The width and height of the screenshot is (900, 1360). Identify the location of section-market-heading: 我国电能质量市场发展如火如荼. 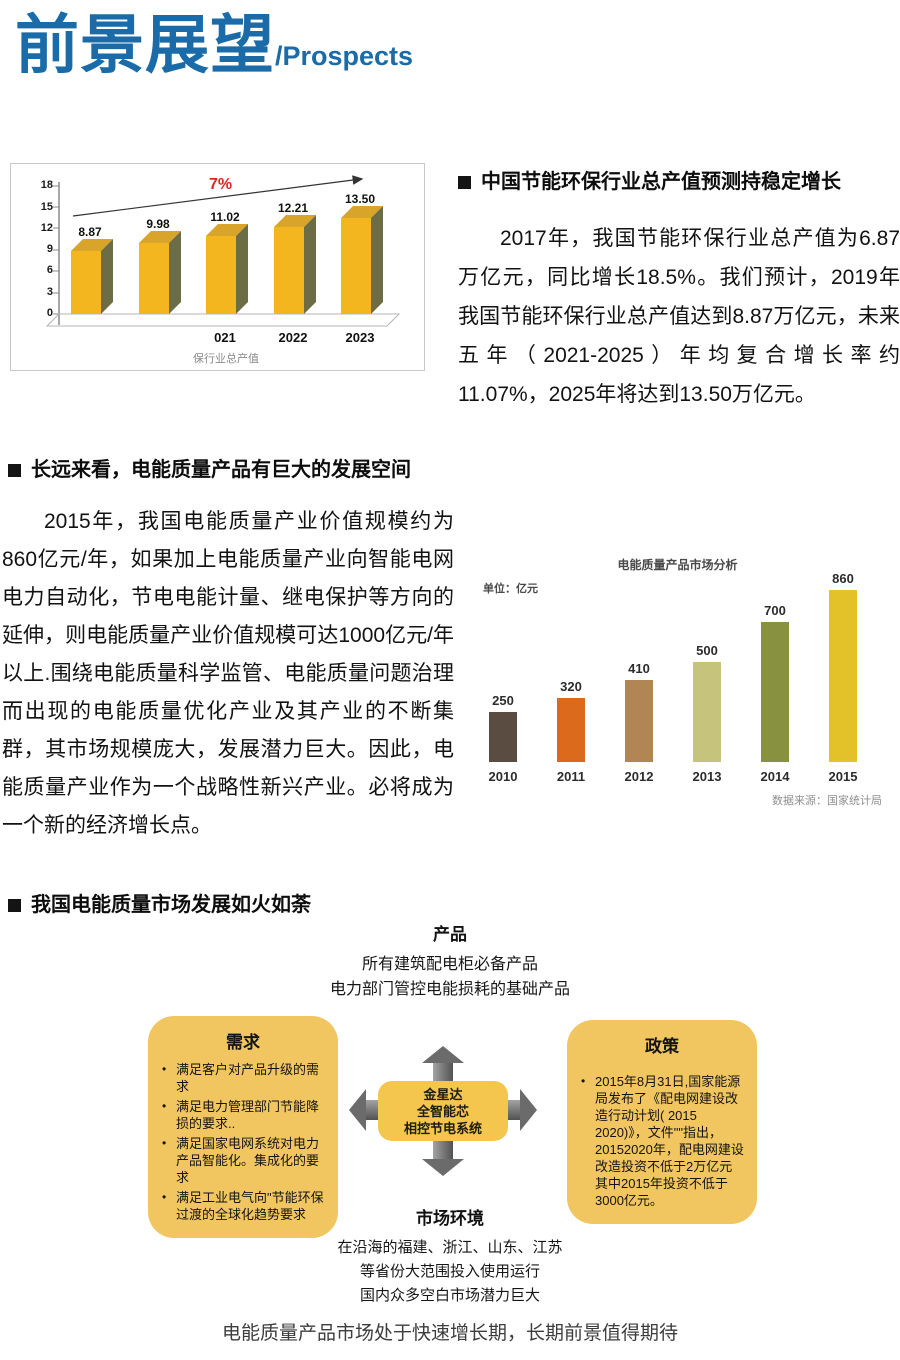
(258, 905).